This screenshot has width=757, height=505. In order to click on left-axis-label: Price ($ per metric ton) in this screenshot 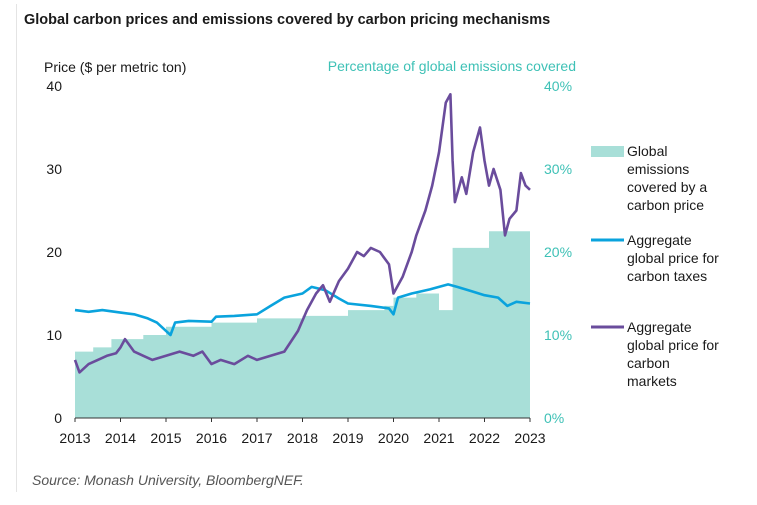, I will do `click(115, 67)`.